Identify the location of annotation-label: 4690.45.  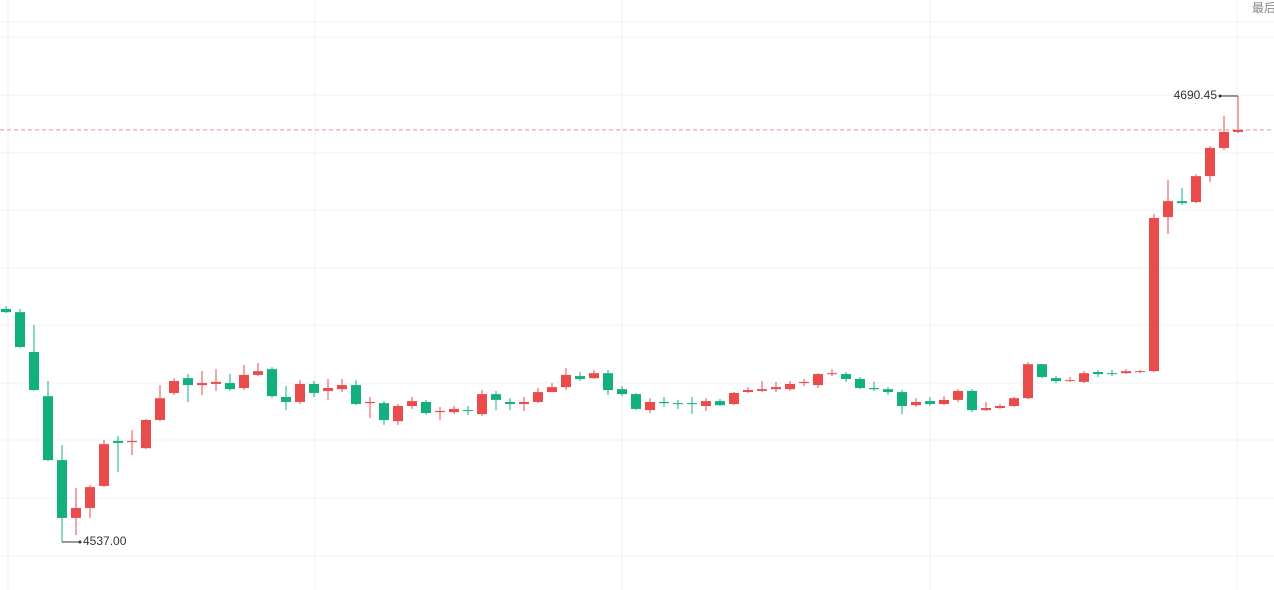
(1196, 95).